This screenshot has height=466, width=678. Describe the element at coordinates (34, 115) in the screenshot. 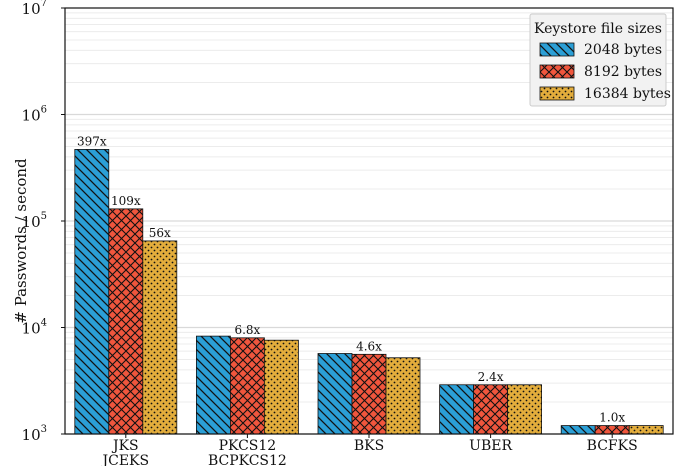

I see `y-tick-label: 10⁶` at that location.